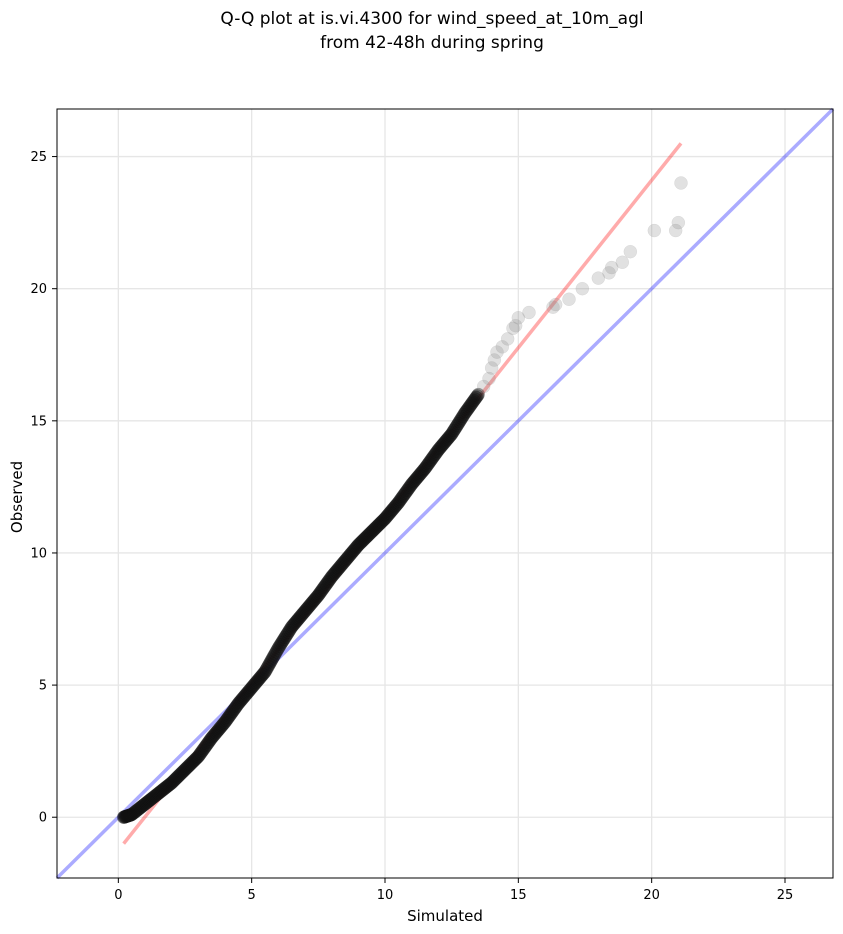 This screenshot has width=843, height=934. I want to click on y-tick-label: 5, so click(43, 686).